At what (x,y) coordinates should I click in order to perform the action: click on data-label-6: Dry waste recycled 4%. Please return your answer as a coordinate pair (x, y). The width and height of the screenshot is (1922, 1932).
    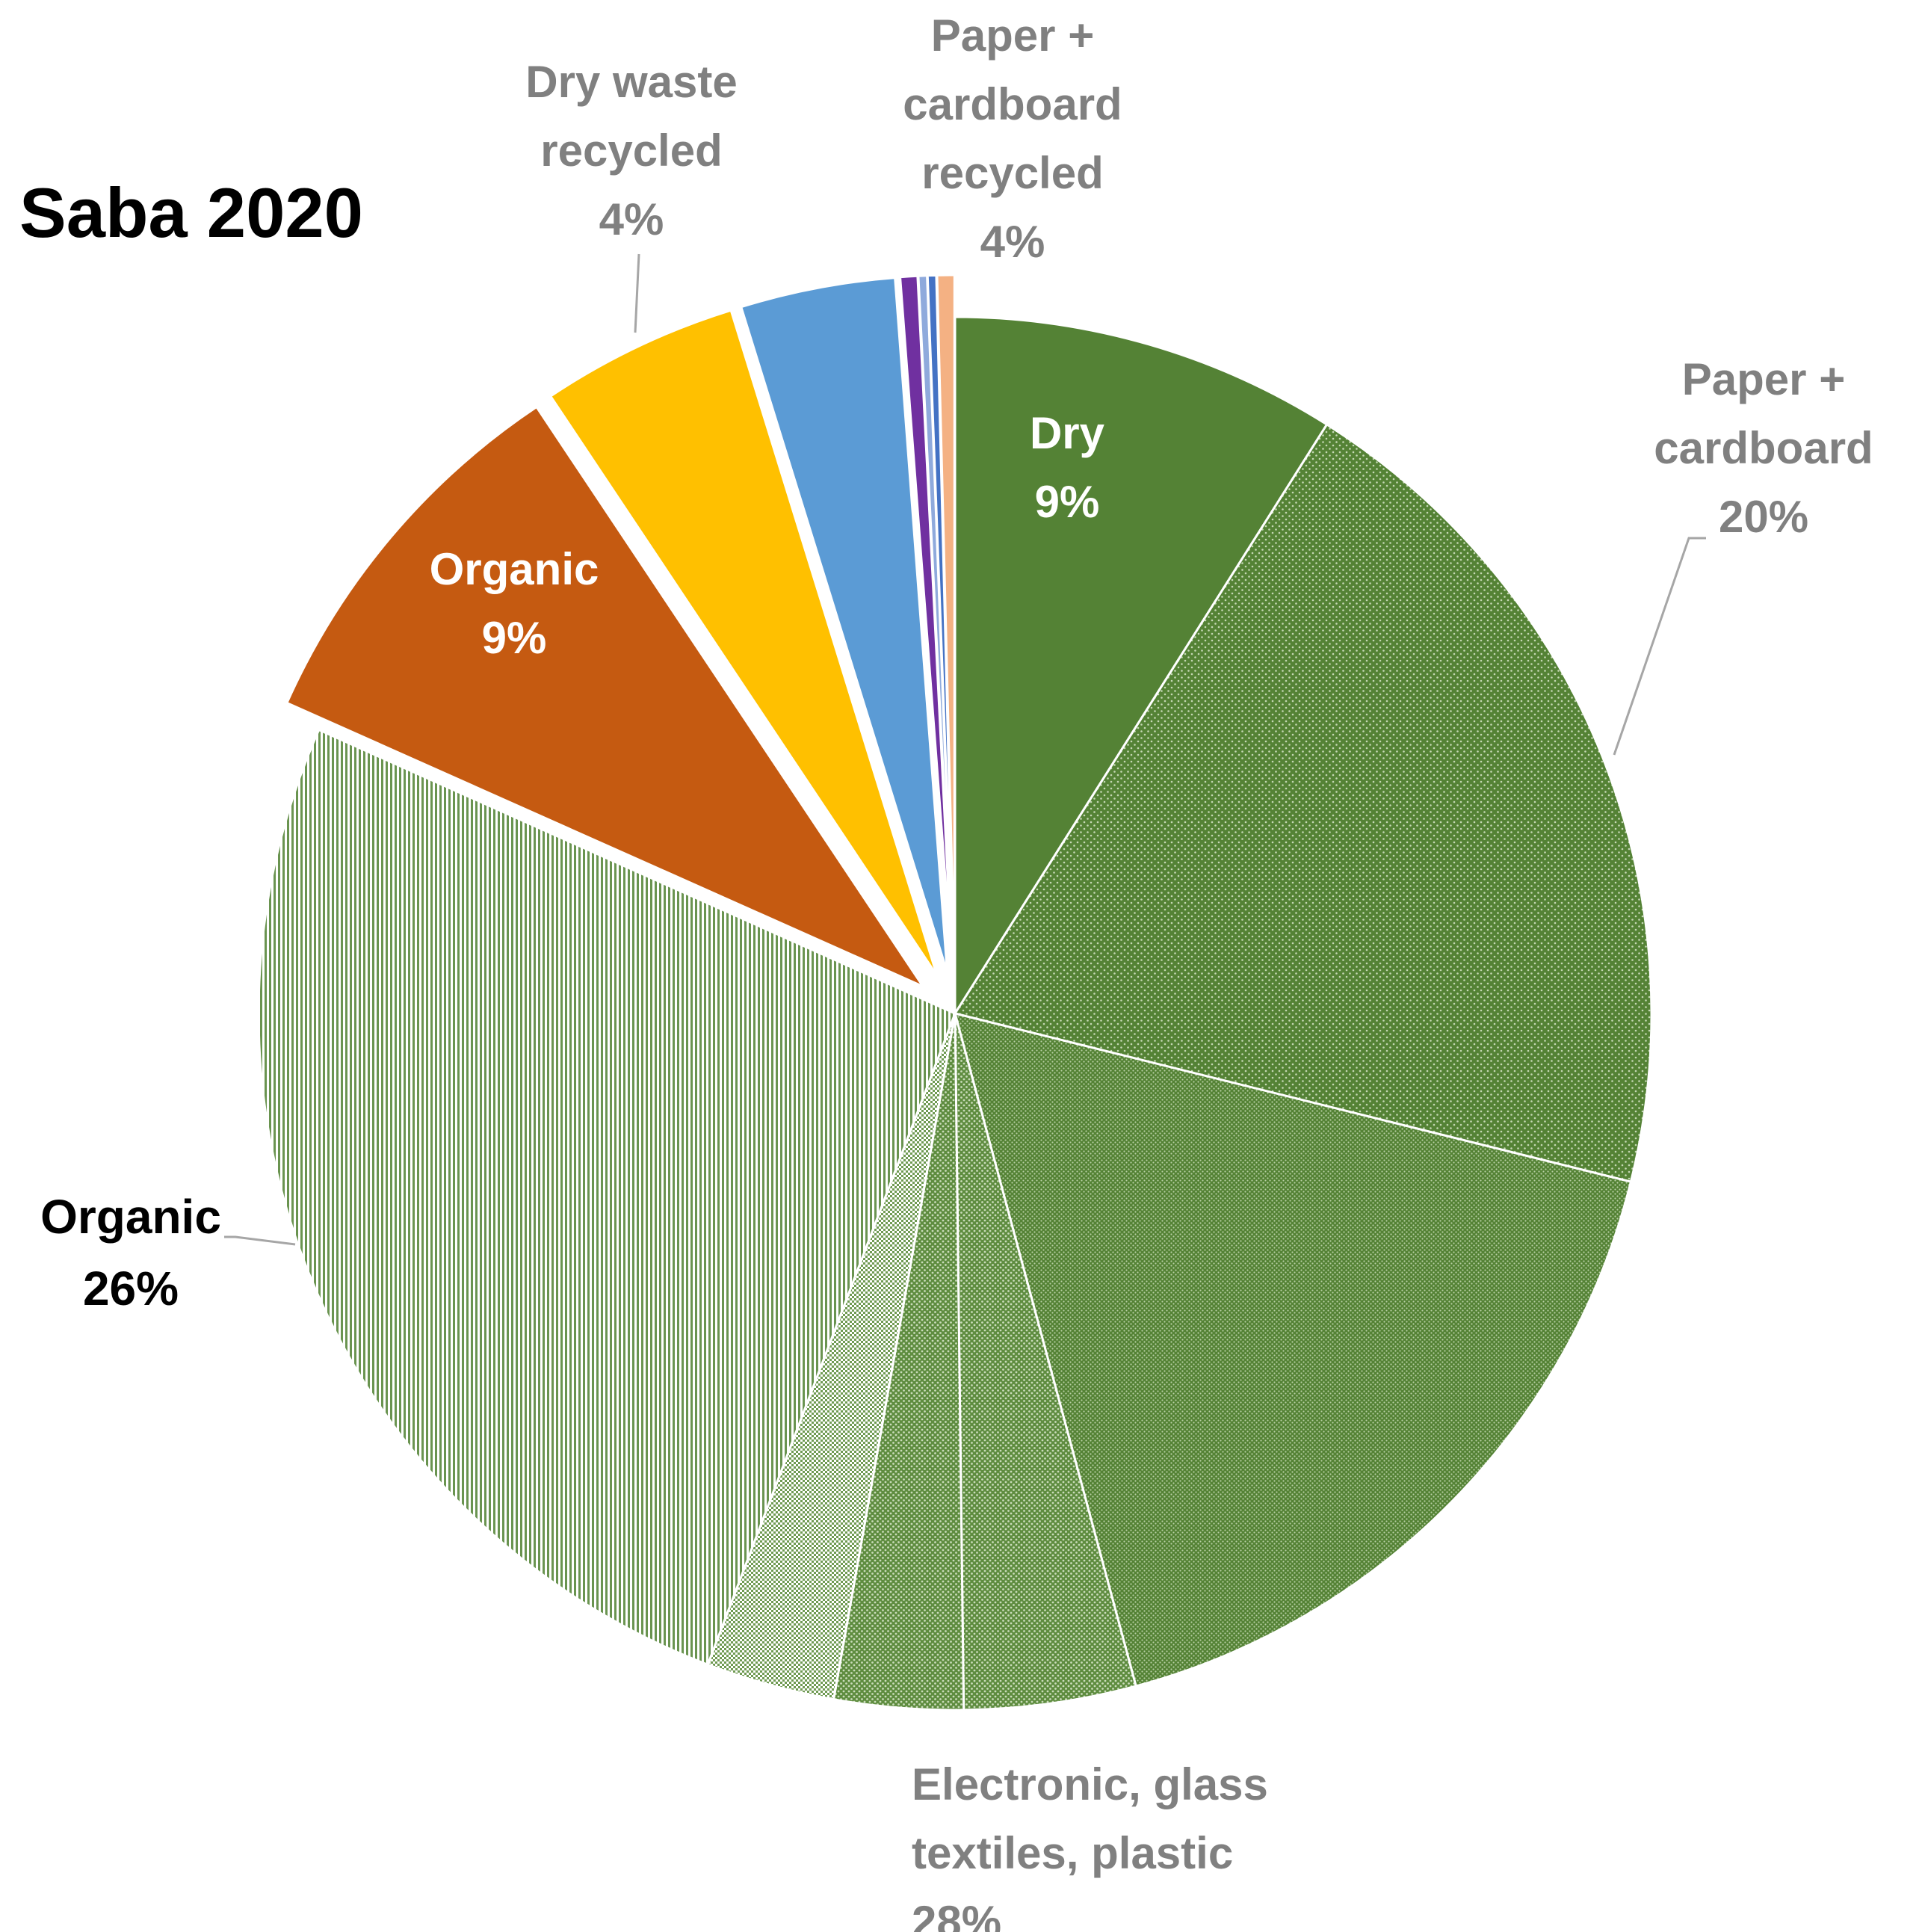
    Looking at the image, I should click on (631, 150).